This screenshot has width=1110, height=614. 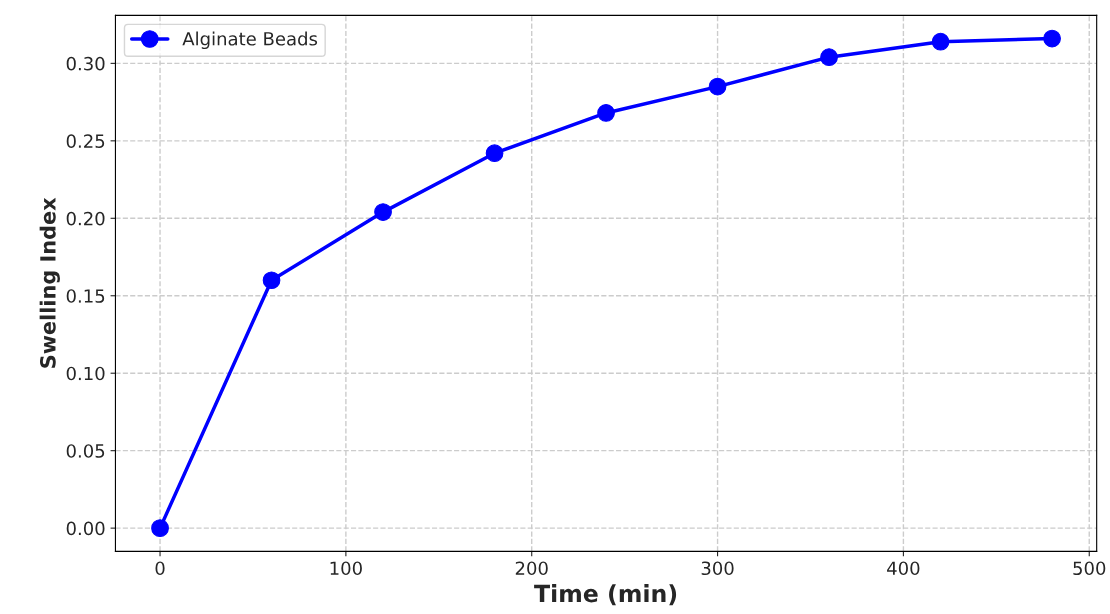 What do you see at coordinates (605, 595) in the screenshot?
I see `x-axis-title: Time (min)` at bounding box center [605, 595].